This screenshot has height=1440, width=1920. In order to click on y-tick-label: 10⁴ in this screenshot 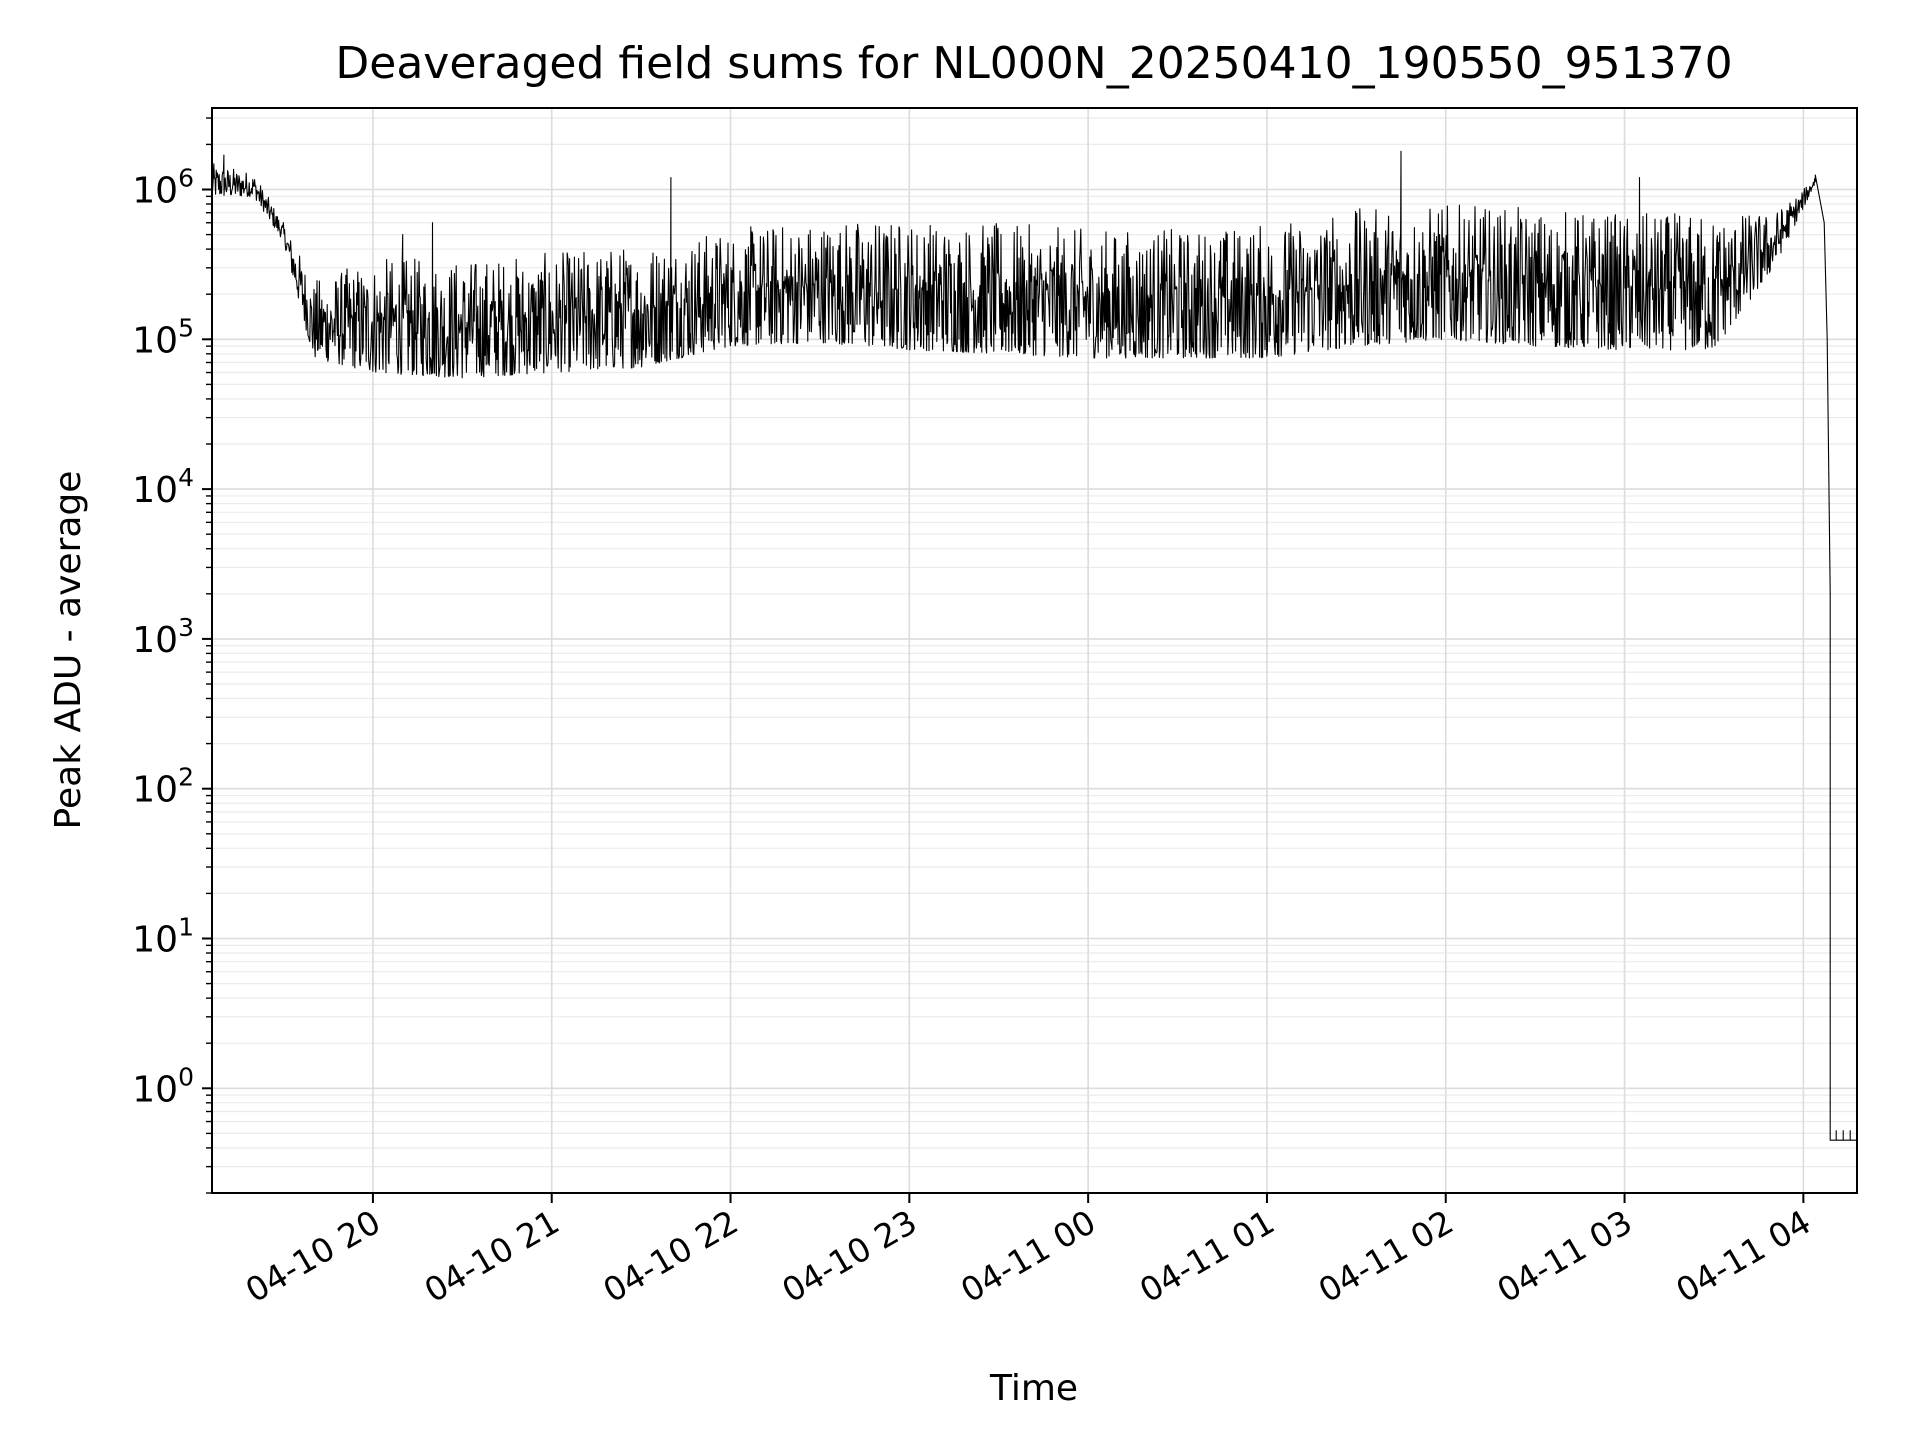, I will do `click(163, 487)`.